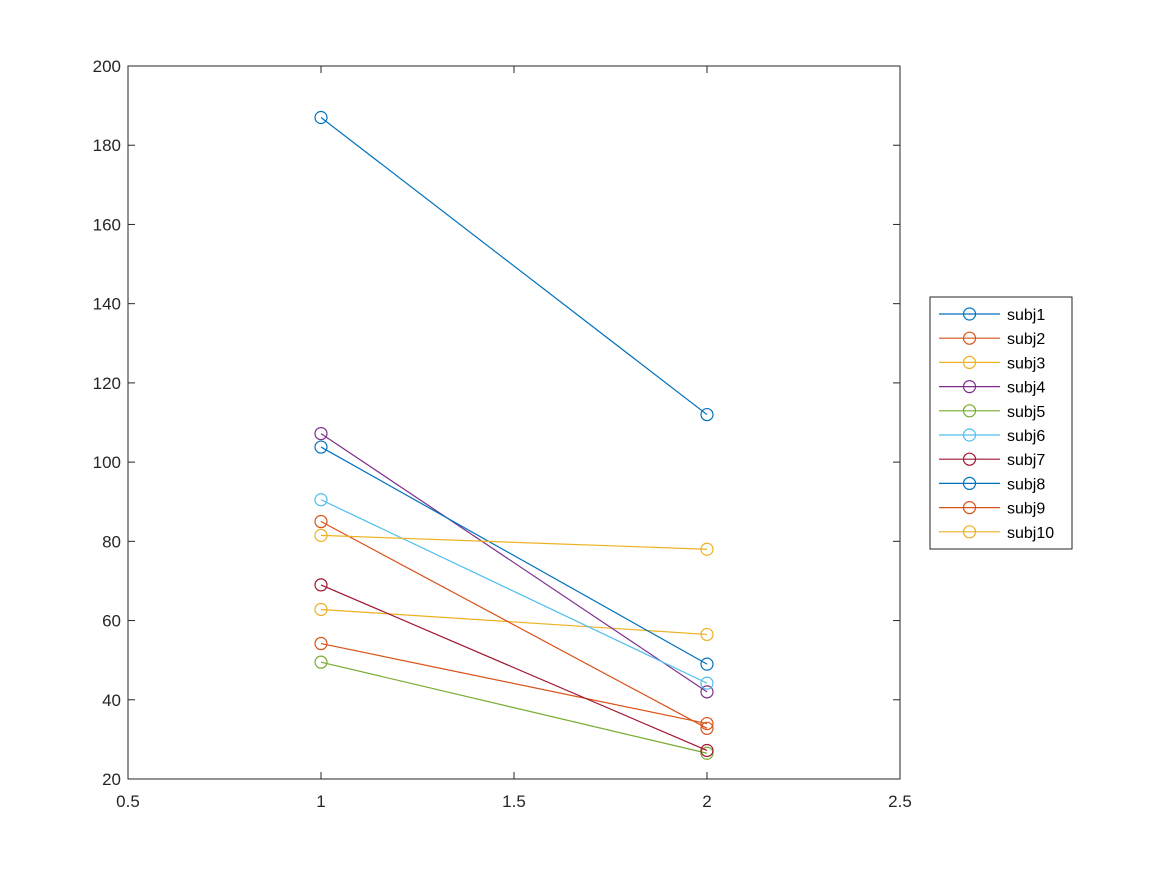 Image resolution: width=1167 pixels, height=875 pixels. What do you see at coordinates (992, 315) in the screenshot?
I see `legend-item-subj1: subj1` at bounding box center [992, 315].